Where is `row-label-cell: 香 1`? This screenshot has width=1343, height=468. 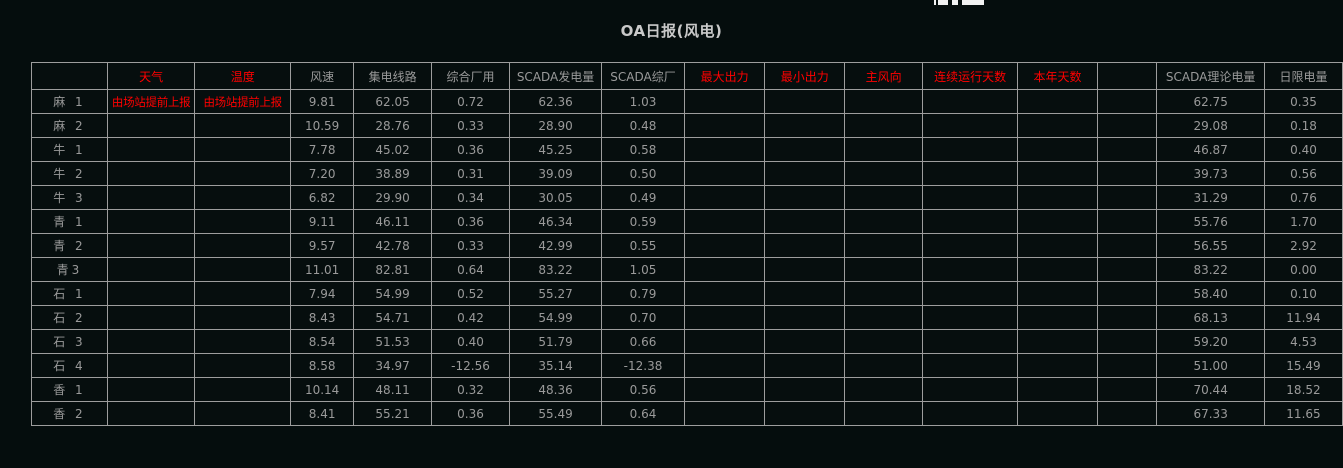
row-label-cell: 香 1 is located at coordinates (69, 389).